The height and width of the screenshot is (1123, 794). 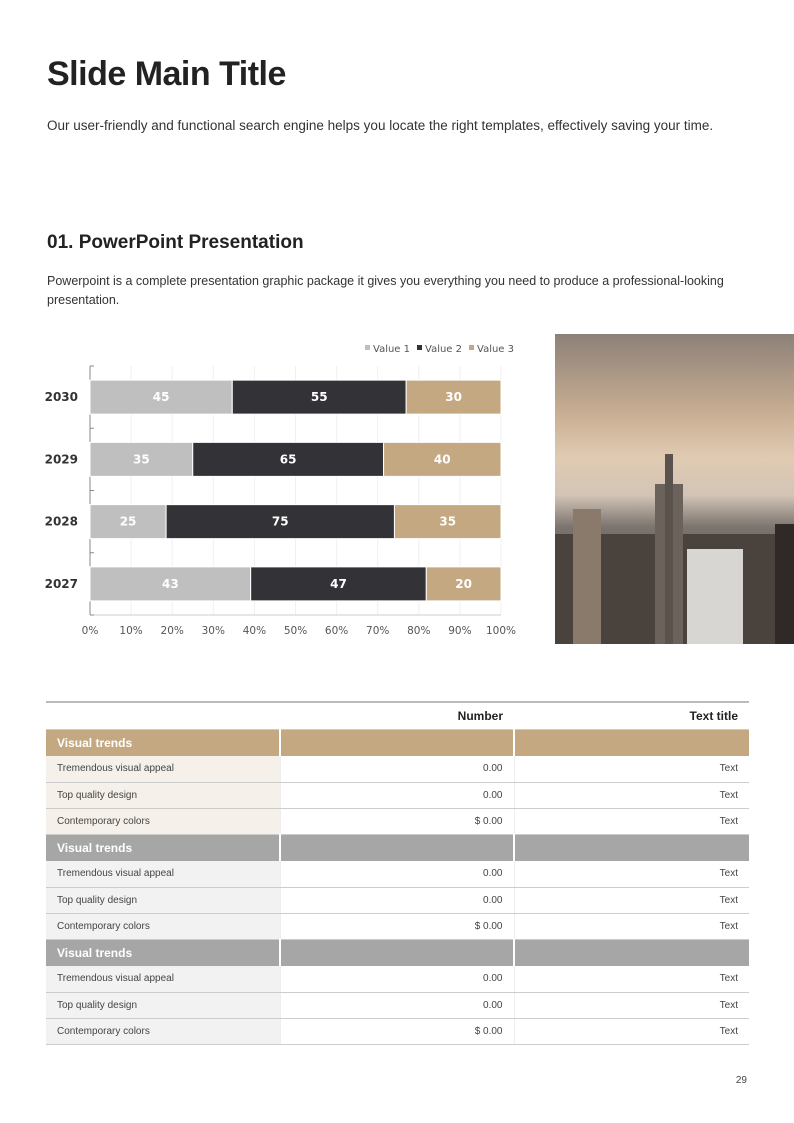 What do you see at coordinates (459, 631) in the screenshot?
I see `x-tick-label: 90%` at bounding box center [459, 631].